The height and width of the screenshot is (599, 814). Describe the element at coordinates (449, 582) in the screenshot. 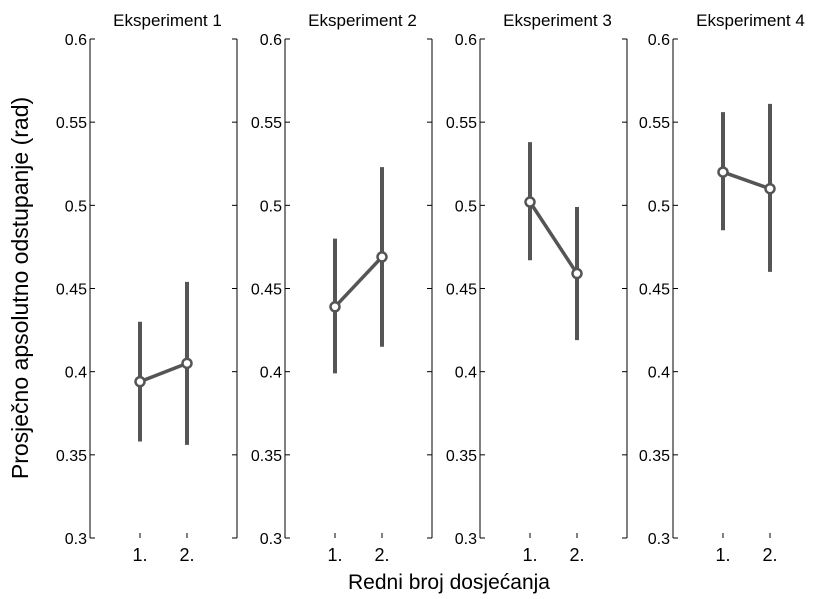

I see `x-axis-label: Redni broj dosjećanja` at that location.